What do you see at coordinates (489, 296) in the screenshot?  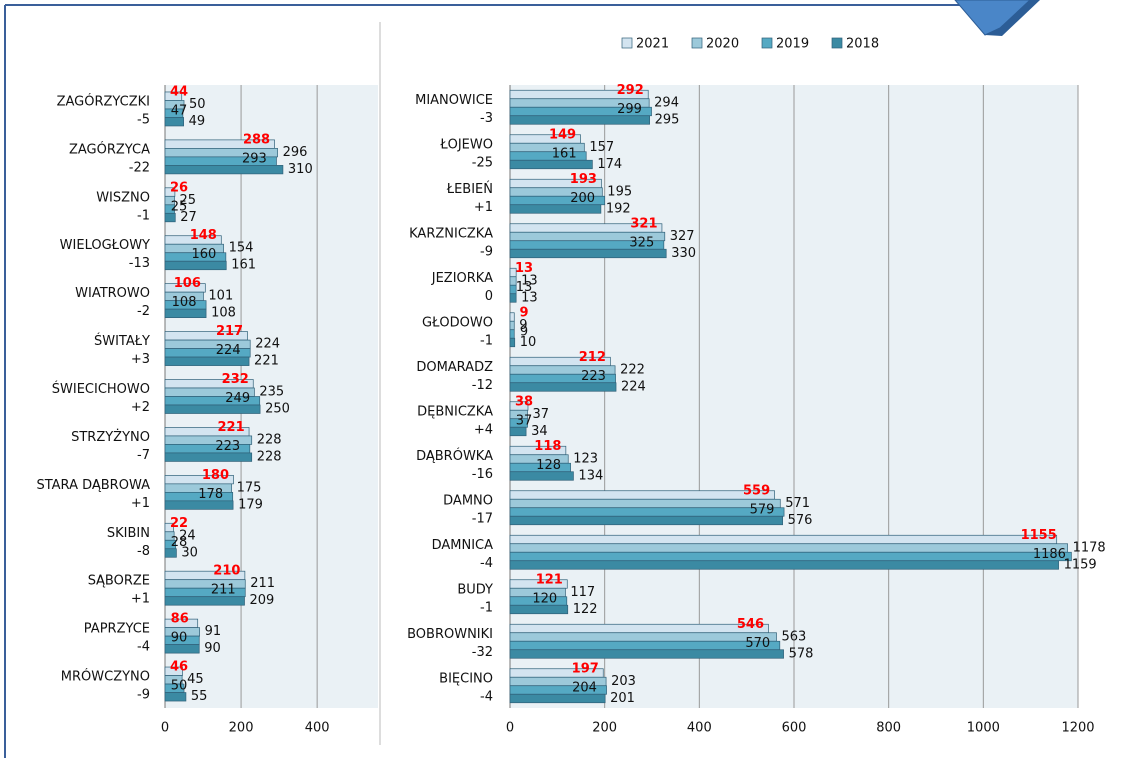 I see `change-label: 0` at bounding box center [489, 296].